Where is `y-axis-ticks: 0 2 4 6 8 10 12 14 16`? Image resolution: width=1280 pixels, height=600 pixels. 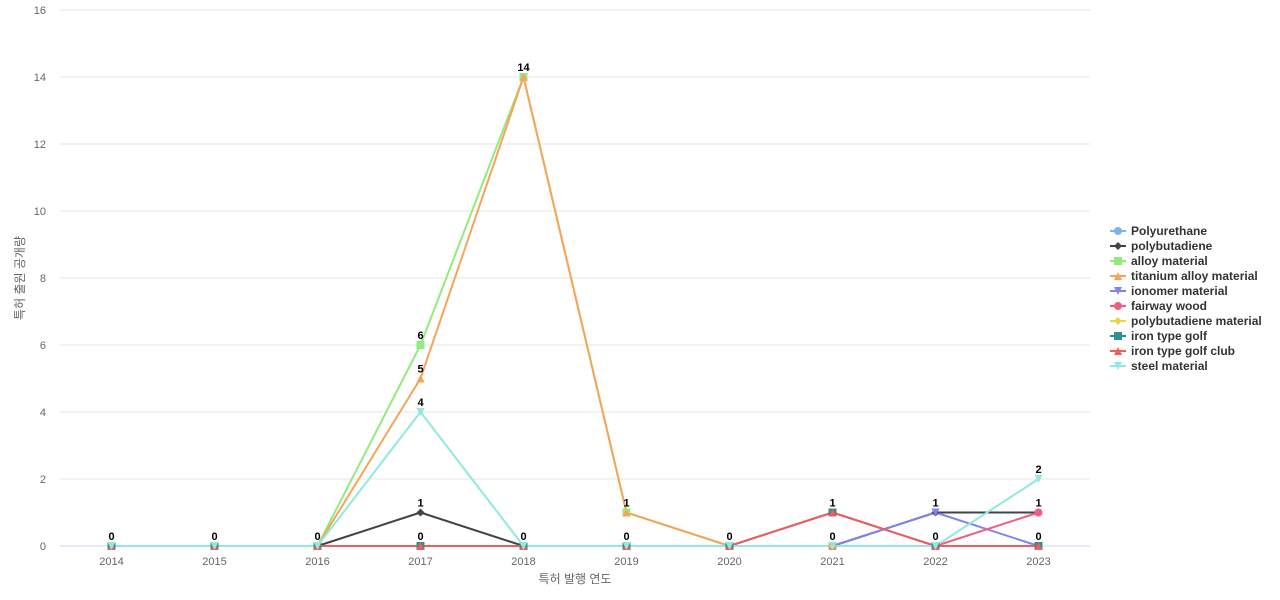
y-axis-ticks: 0 2 4 6 8 10 12 14 16 is located at coordinates (40, 279).